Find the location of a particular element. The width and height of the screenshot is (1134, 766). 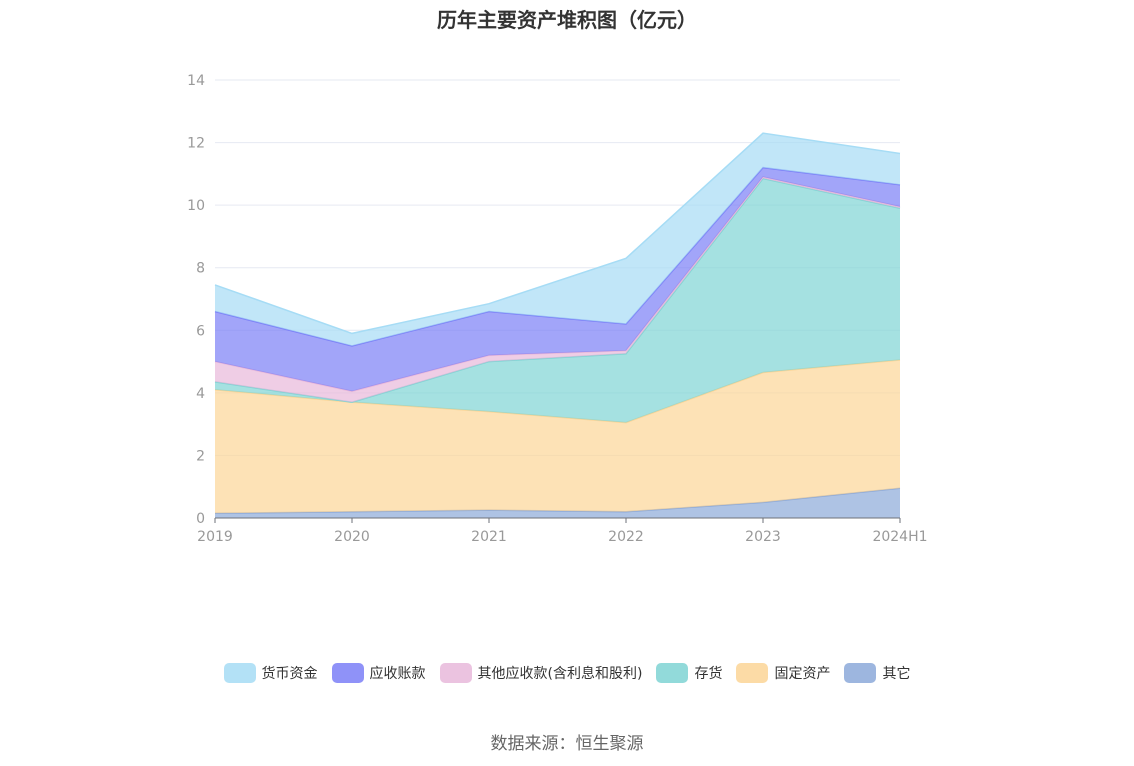

legend-label: 货币资金 is located at coordinates (289, 674).